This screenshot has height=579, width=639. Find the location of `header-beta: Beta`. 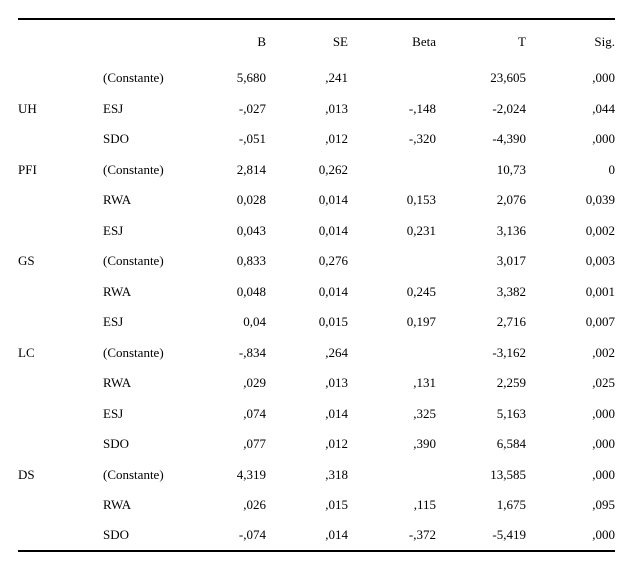

header-beta: Beta is located at coordinates (424, 41).